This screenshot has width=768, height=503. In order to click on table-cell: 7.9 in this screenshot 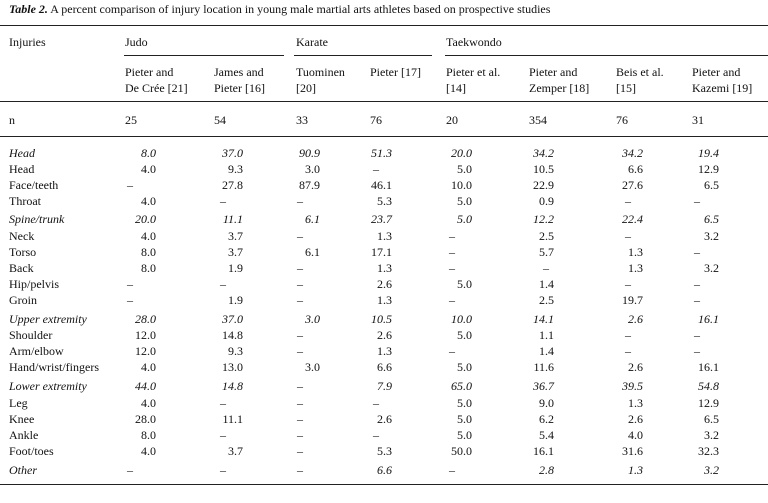, I will do `click(384, 386)`.